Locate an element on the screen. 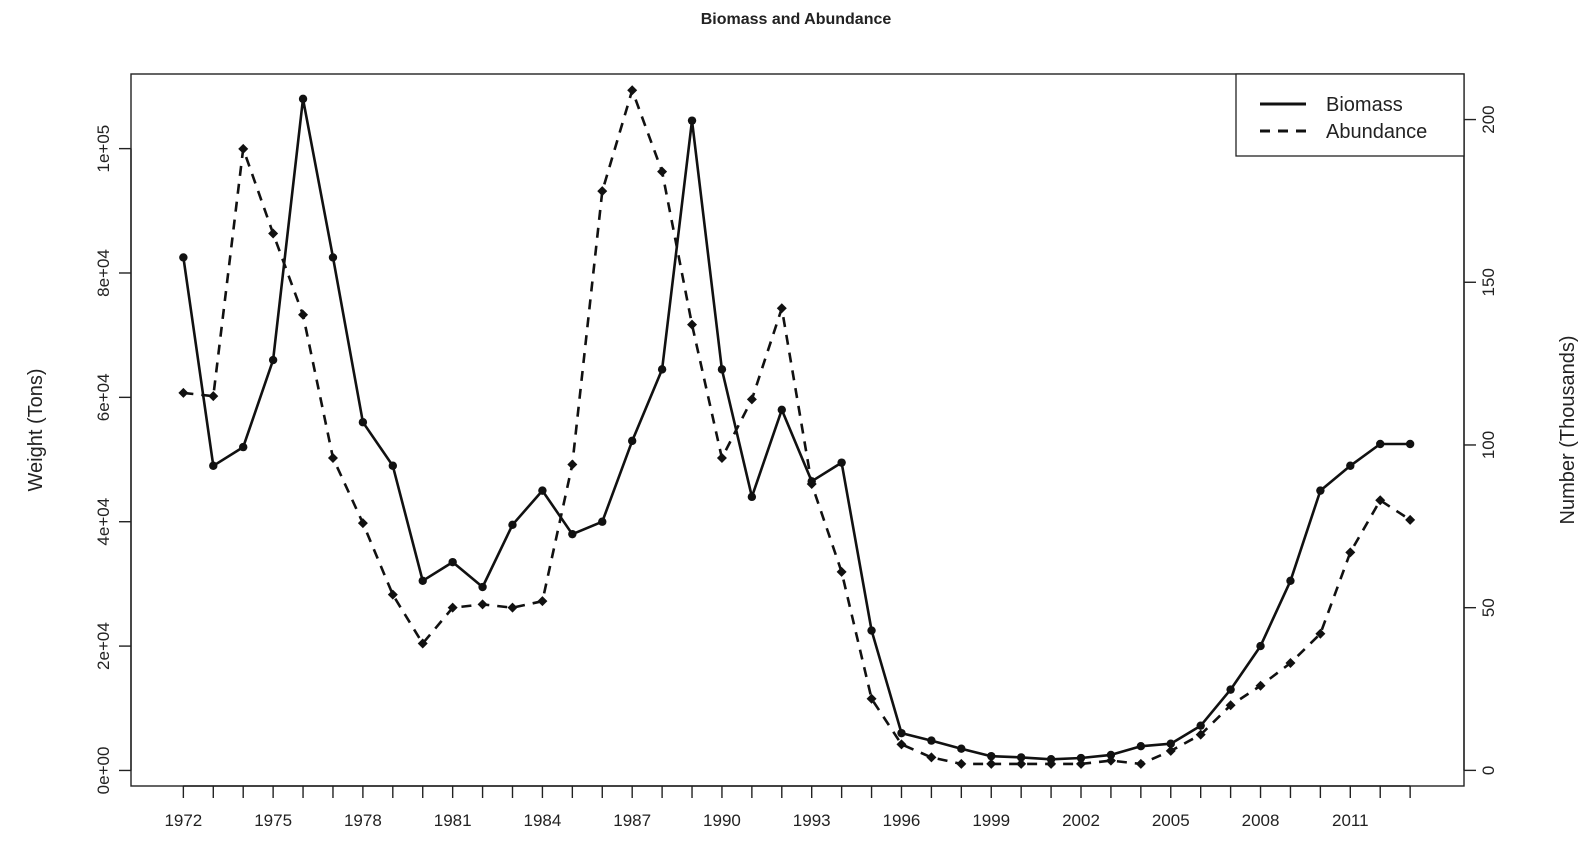 Image resolution: width=1592 pixels, height=841 pixels. x-tick-label: 1984 is located at coordinates (543, 820).